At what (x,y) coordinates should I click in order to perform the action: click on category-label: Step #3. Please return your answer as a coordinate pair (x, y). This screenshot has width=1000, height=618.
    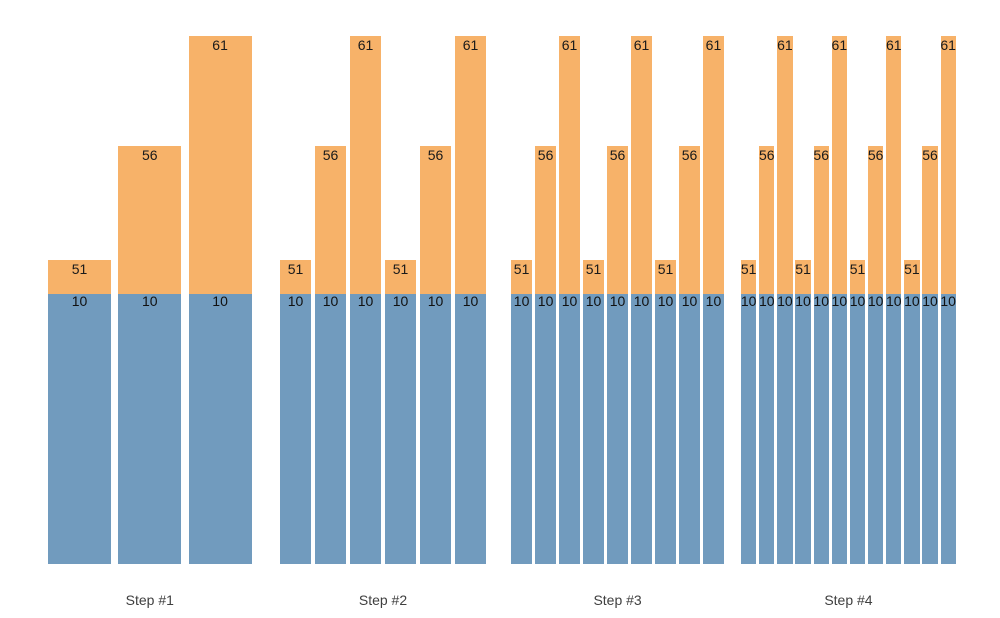
    Looking at the image, I should click on (617, 600).